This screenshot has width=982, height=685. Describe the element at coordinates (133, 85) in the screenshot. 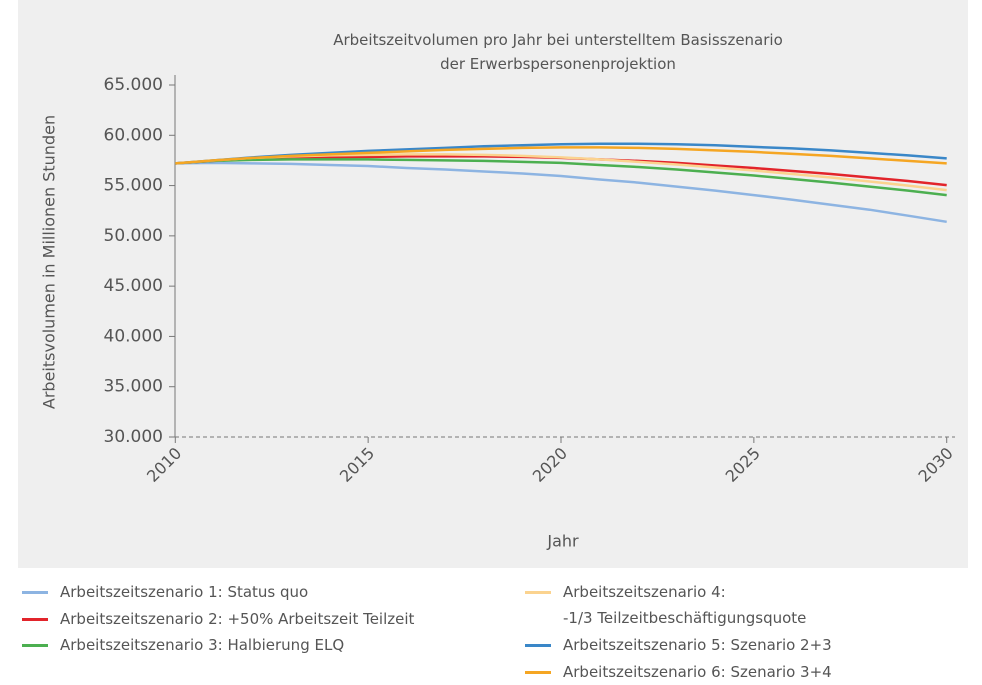

I see `y-tick-label: 65.000` at that location.